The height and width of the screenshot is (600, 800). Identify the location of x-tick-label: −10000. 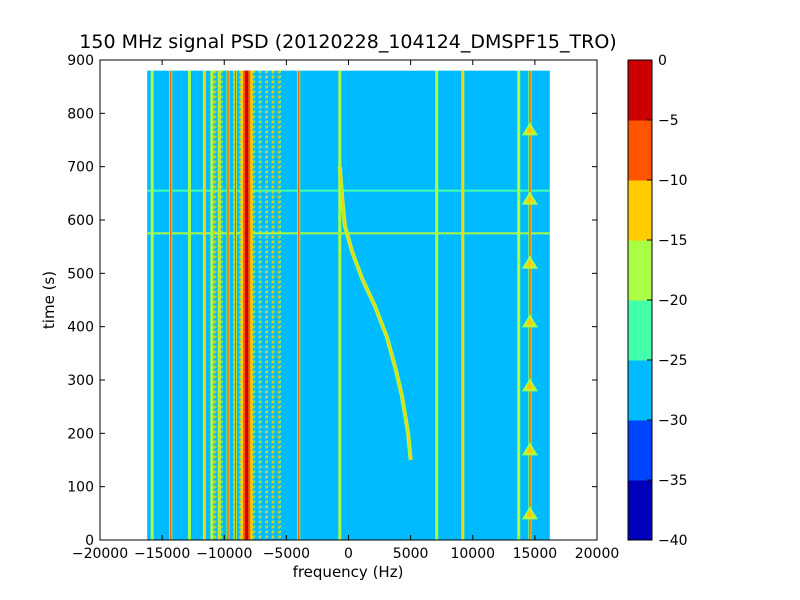
(224, 554).